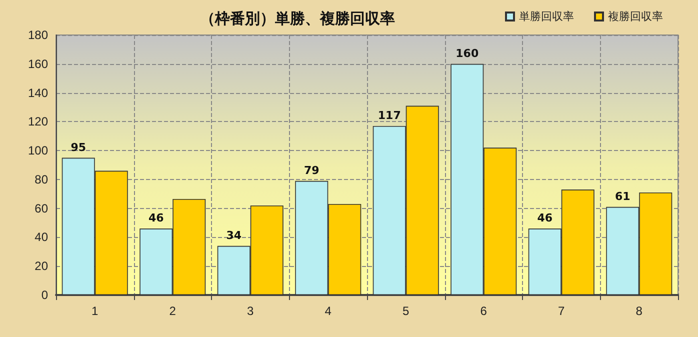 Image resolution: width=698 pixels, height=337 pixels. Describe the element at coordinates (234, 235) in the screenshot. I see `data-label: 34` at that location.